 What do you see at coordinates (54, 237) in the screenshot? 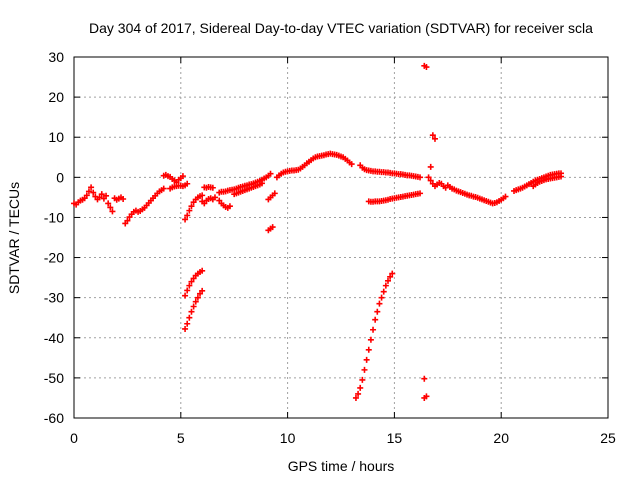
I see `y-tick-labels: -60 -50 -40 -30 -20 -10 0 10 20 30` at bounding box center [54, 237].